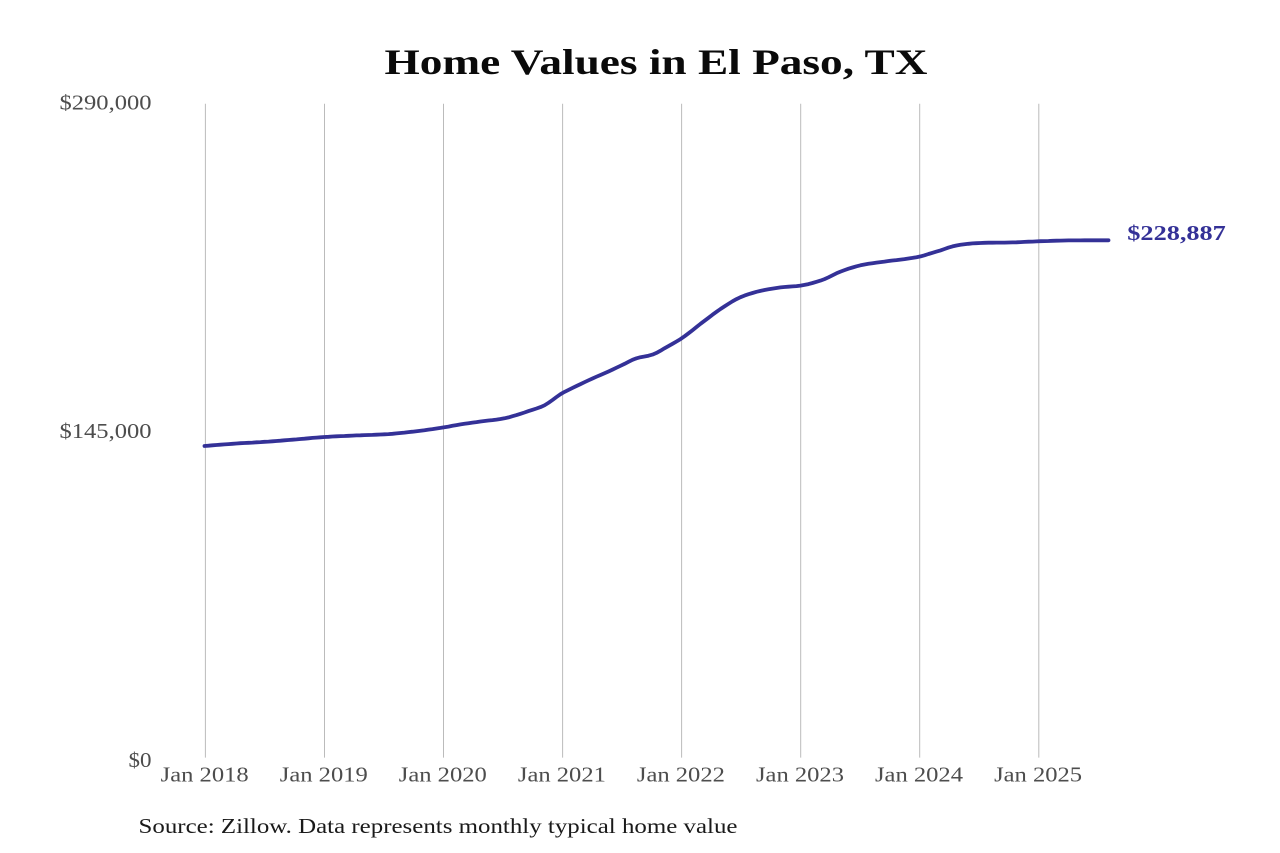  Describe the element at coordinates (205, 775) in the screenshot. I see `svg-text: Jan 2018` at that location.